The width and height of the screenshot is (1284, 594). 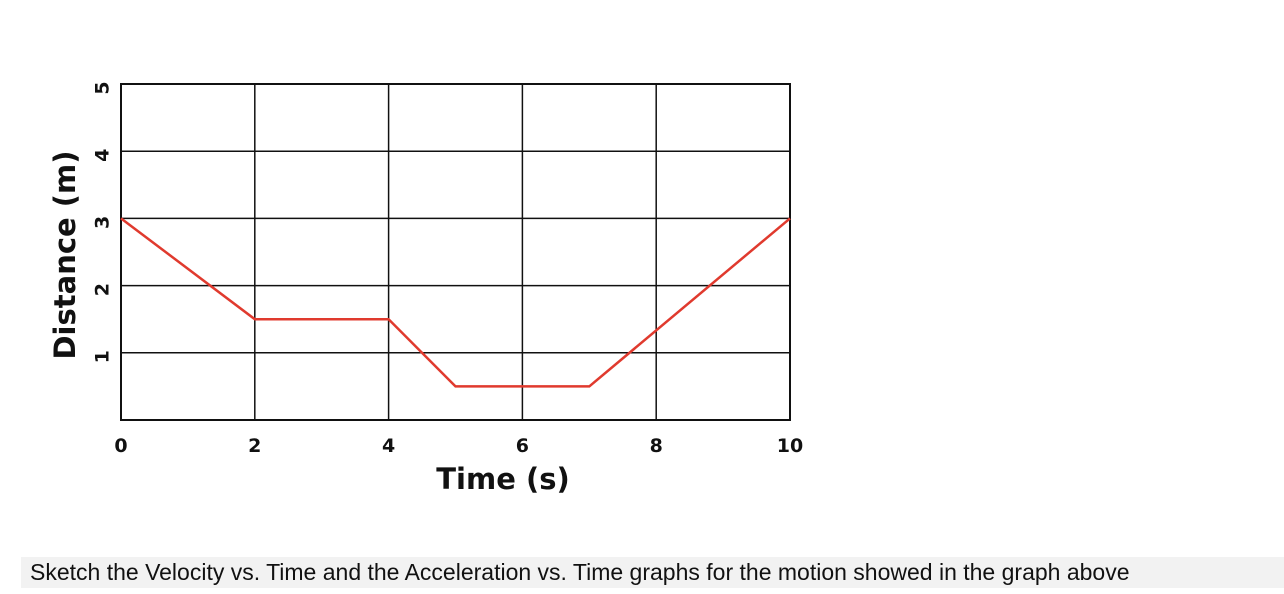 I want to click on x-tick-label: 0, so click(x=120, y=446).